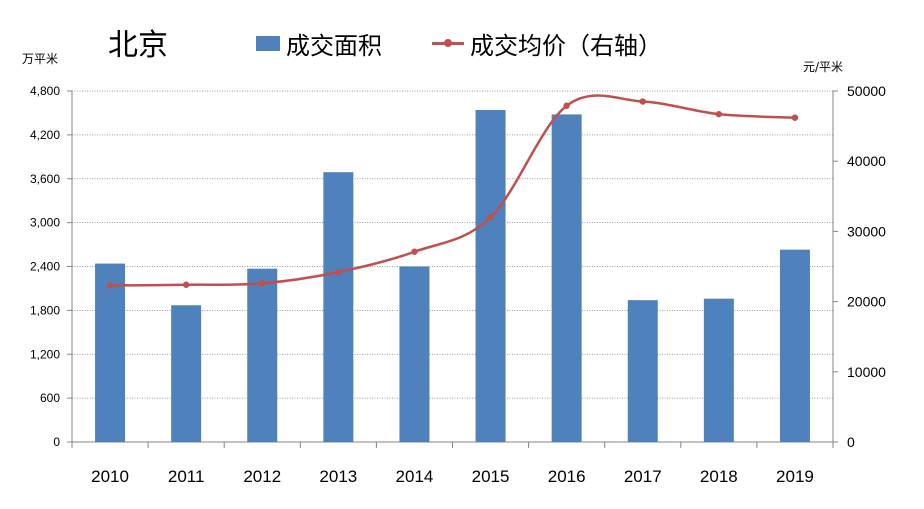  What do you see at coordinates (415, 476) in the screenshot?
I see `x-axis-tick-label: 2014` at bounding box center [415, 476].